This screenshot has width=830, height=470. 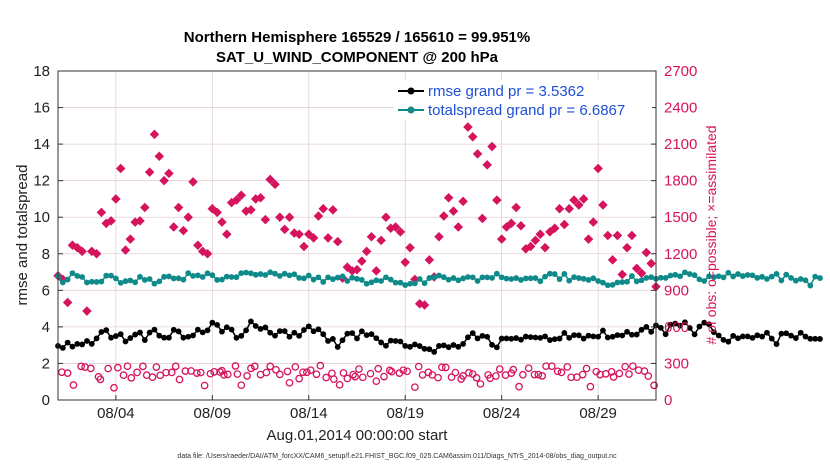 What do you see at coordinates (680, 254) in the screenshot?
I see `right-tick-label: 1200` at bounding box center [680, 254].